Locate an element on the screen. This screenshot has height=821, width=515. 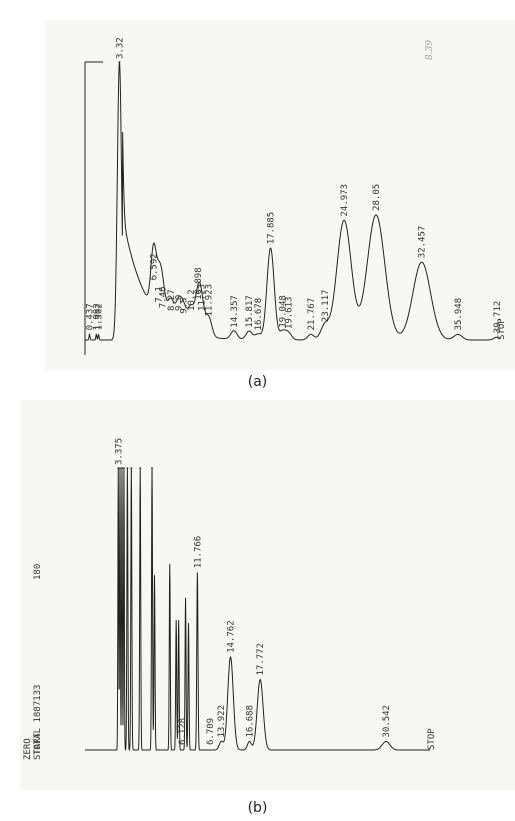
peak-label: 32.457 is located at coordinates (423, 242).